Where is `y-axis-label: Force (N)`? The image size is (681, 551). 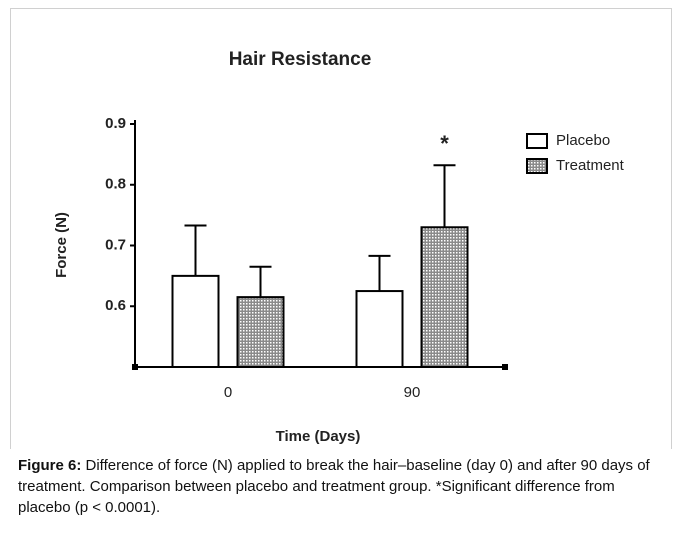 y-axis-label: Force (N) is located at coordinates (61, 245).